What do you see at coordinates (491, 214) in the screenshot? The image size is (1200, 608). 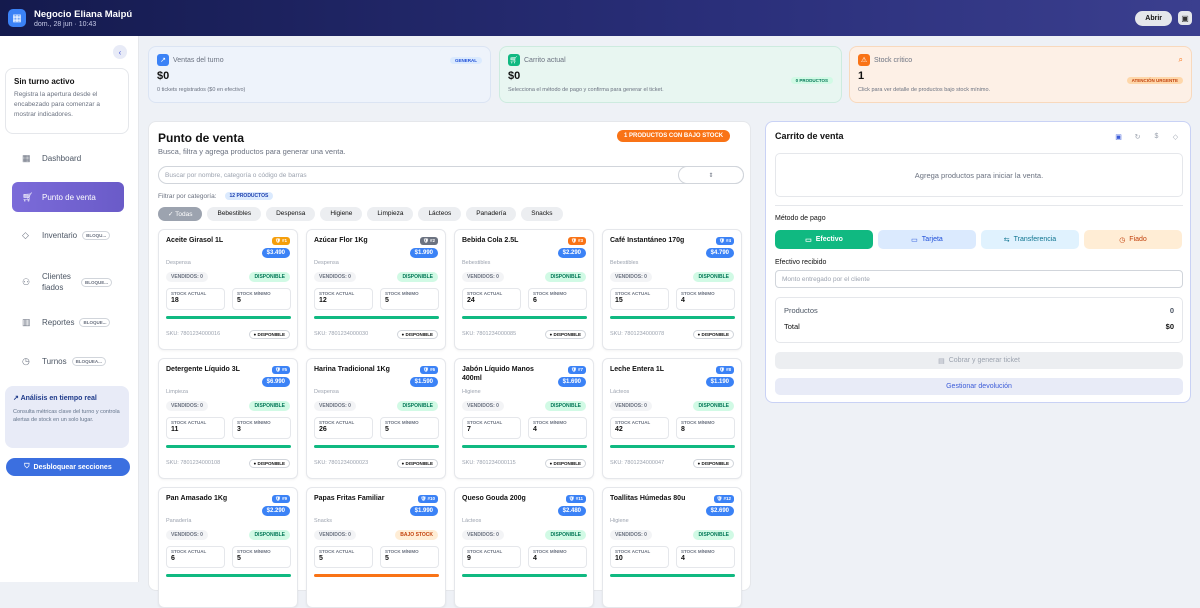 I see `category-chip: Panadería` at bounding box center [491, 214].